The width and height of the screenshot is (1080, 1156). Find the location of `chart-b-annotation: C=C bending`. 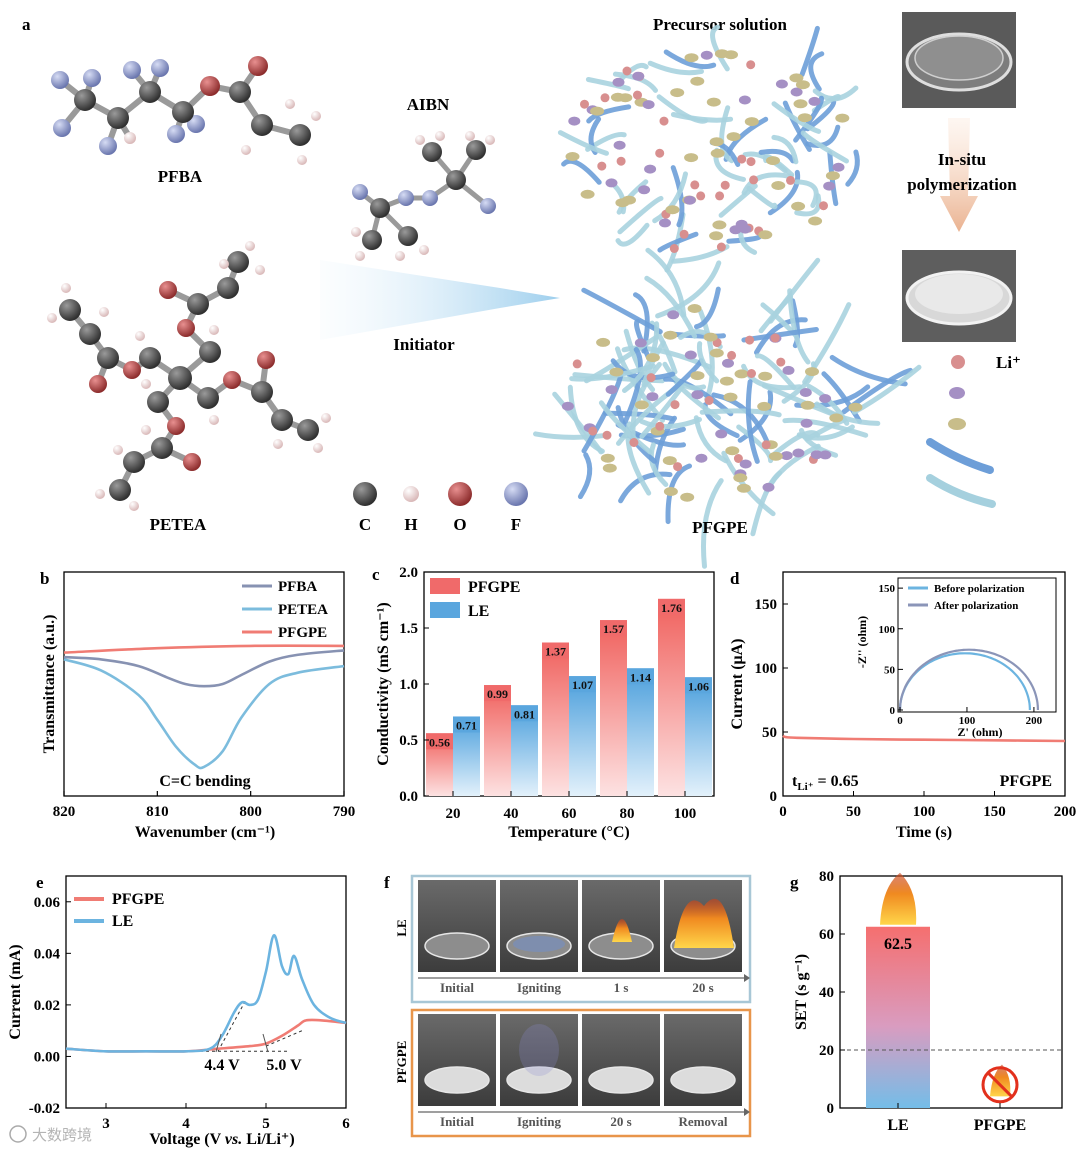

chart-b-annotation: C=C bending is located at coordinates (204, 781).